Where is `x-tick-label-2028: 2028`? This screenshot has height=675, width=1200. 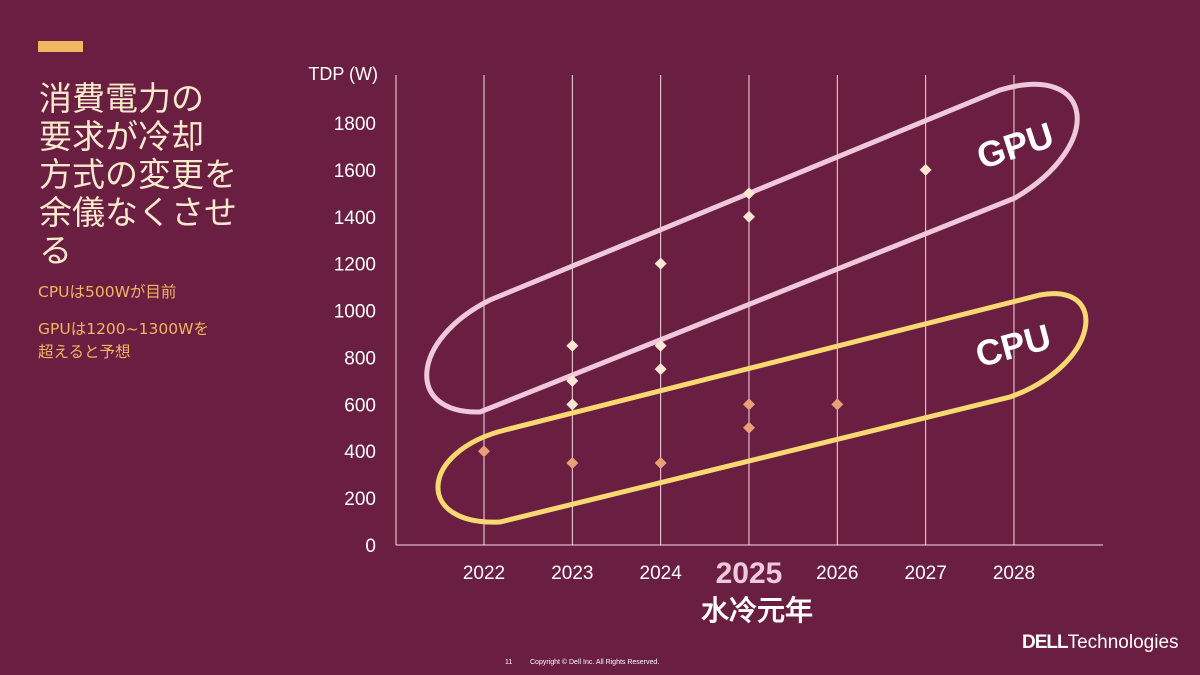 x-tick-label-2028: 2028 is located at coordinates (1014, 573).